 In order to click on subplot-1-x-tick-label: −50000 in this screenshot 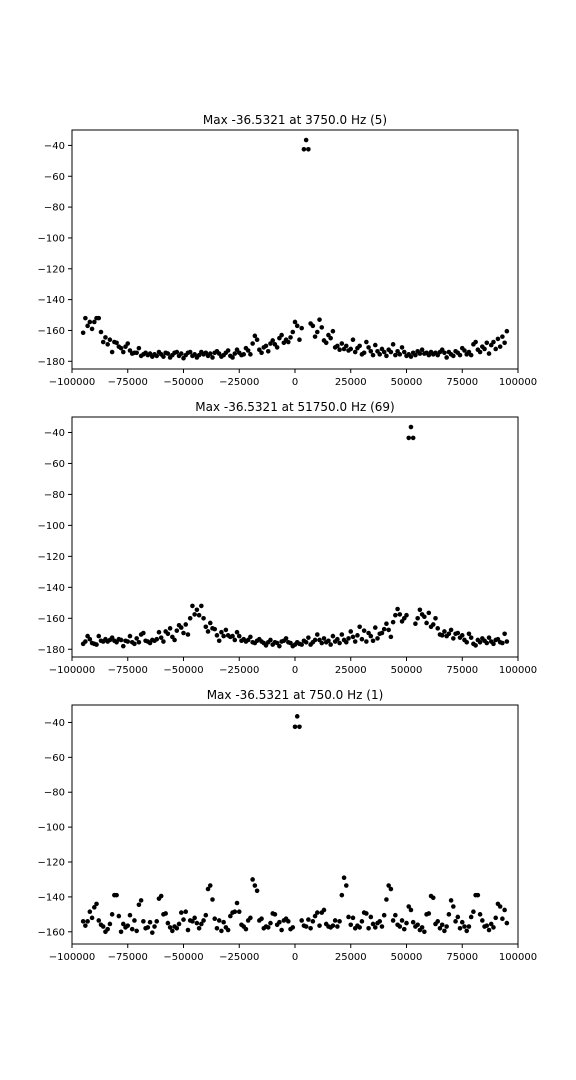, I will do `click(183, 382)`.